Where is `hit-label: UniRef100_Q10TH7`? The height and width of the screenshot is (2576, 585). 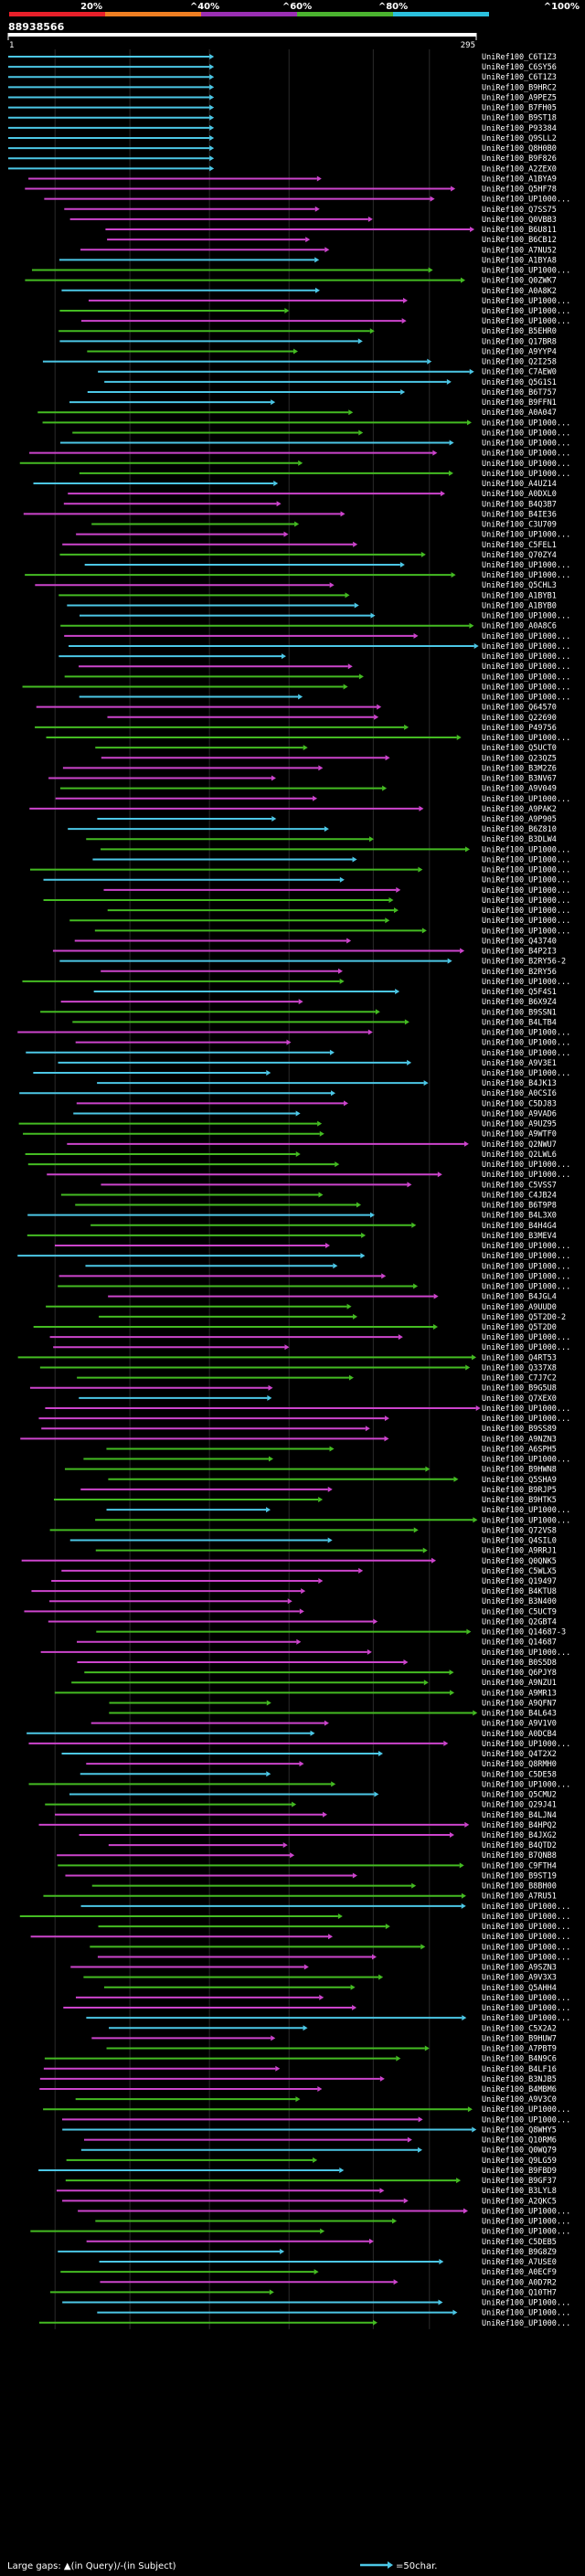 hit-label: UniRef100_Q10TH7 is located at coordinates (519, 2292).